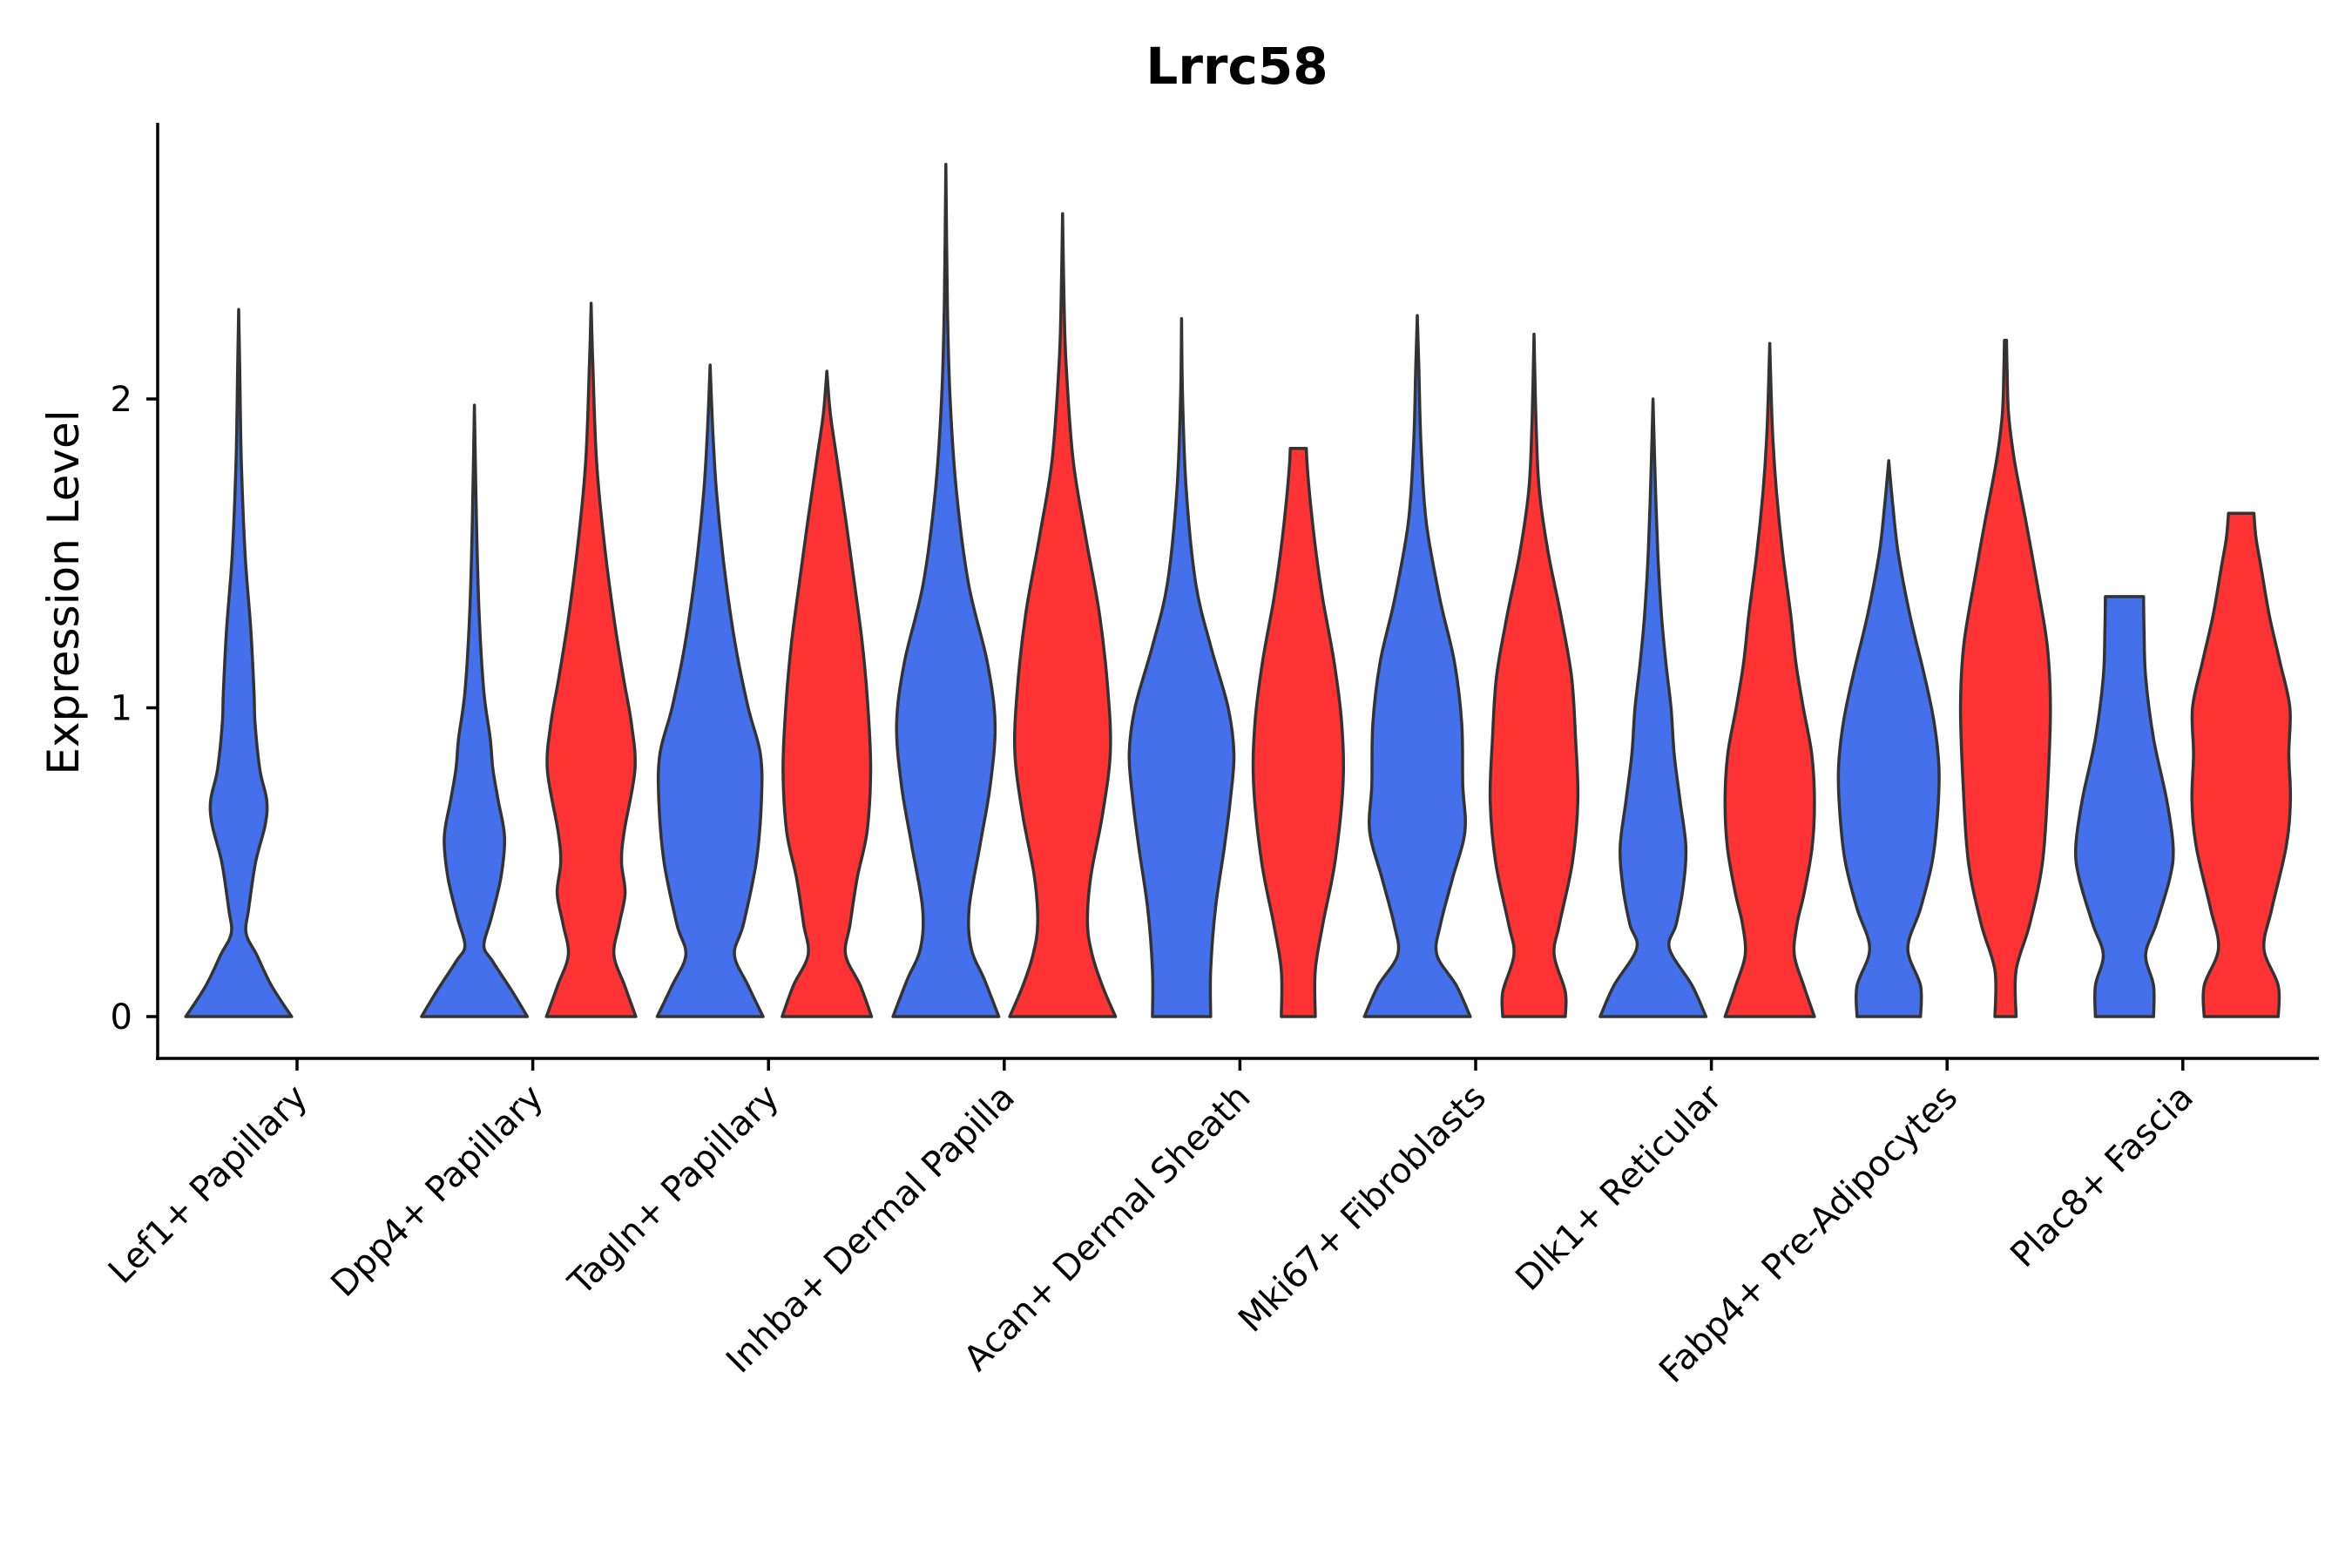  What do you see at coordinates (121, 709) in the screenshot?
I see `y-tick-label: 1` at bounding box center [121, 709].